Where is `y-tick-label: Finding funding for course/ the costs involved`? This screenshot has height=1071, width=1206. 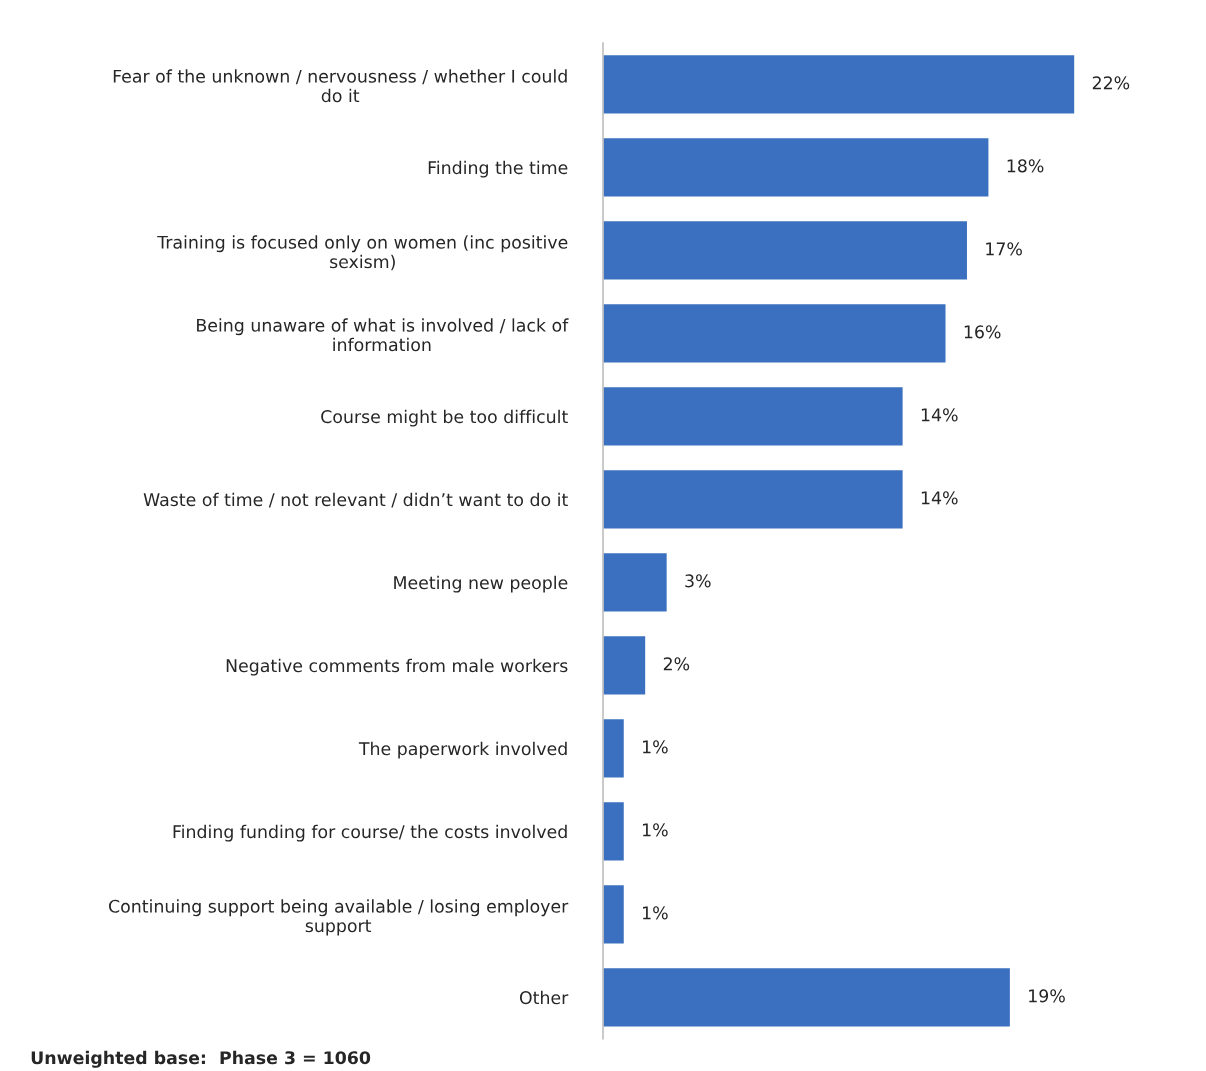 y-tick-label: Finding funding for course/ the costs involved is located at coordinates (370, 833).